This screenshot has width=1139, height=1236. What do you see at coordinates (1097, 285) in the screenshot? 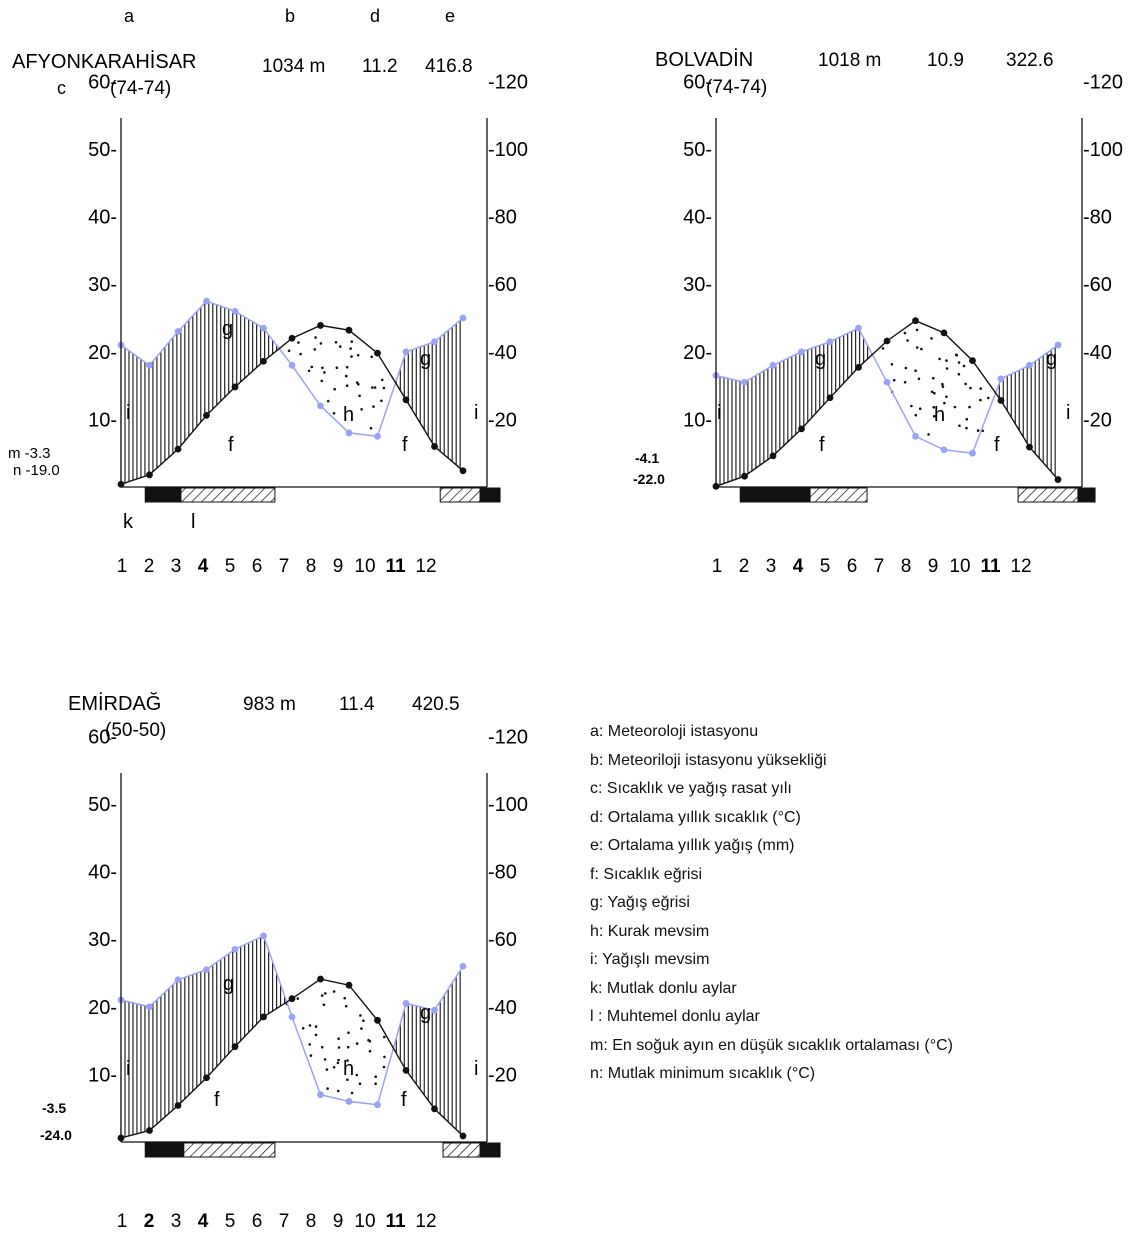
I see `precipitation-tick-label: -60` at bounding box center [1097, 285].